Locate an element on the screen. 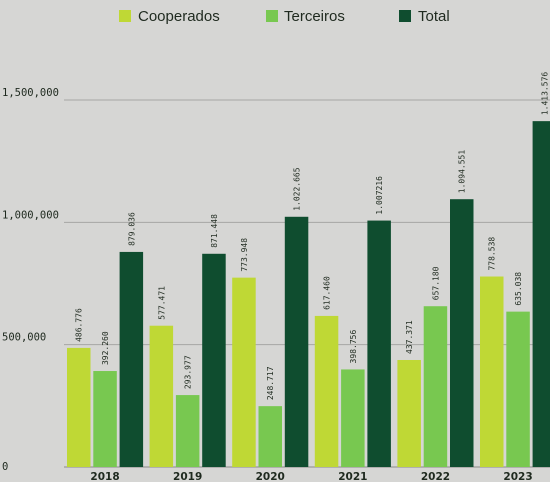 This screenshot has height=482, width=550. data-label: 871.448 is located at coordinates (214, 231).